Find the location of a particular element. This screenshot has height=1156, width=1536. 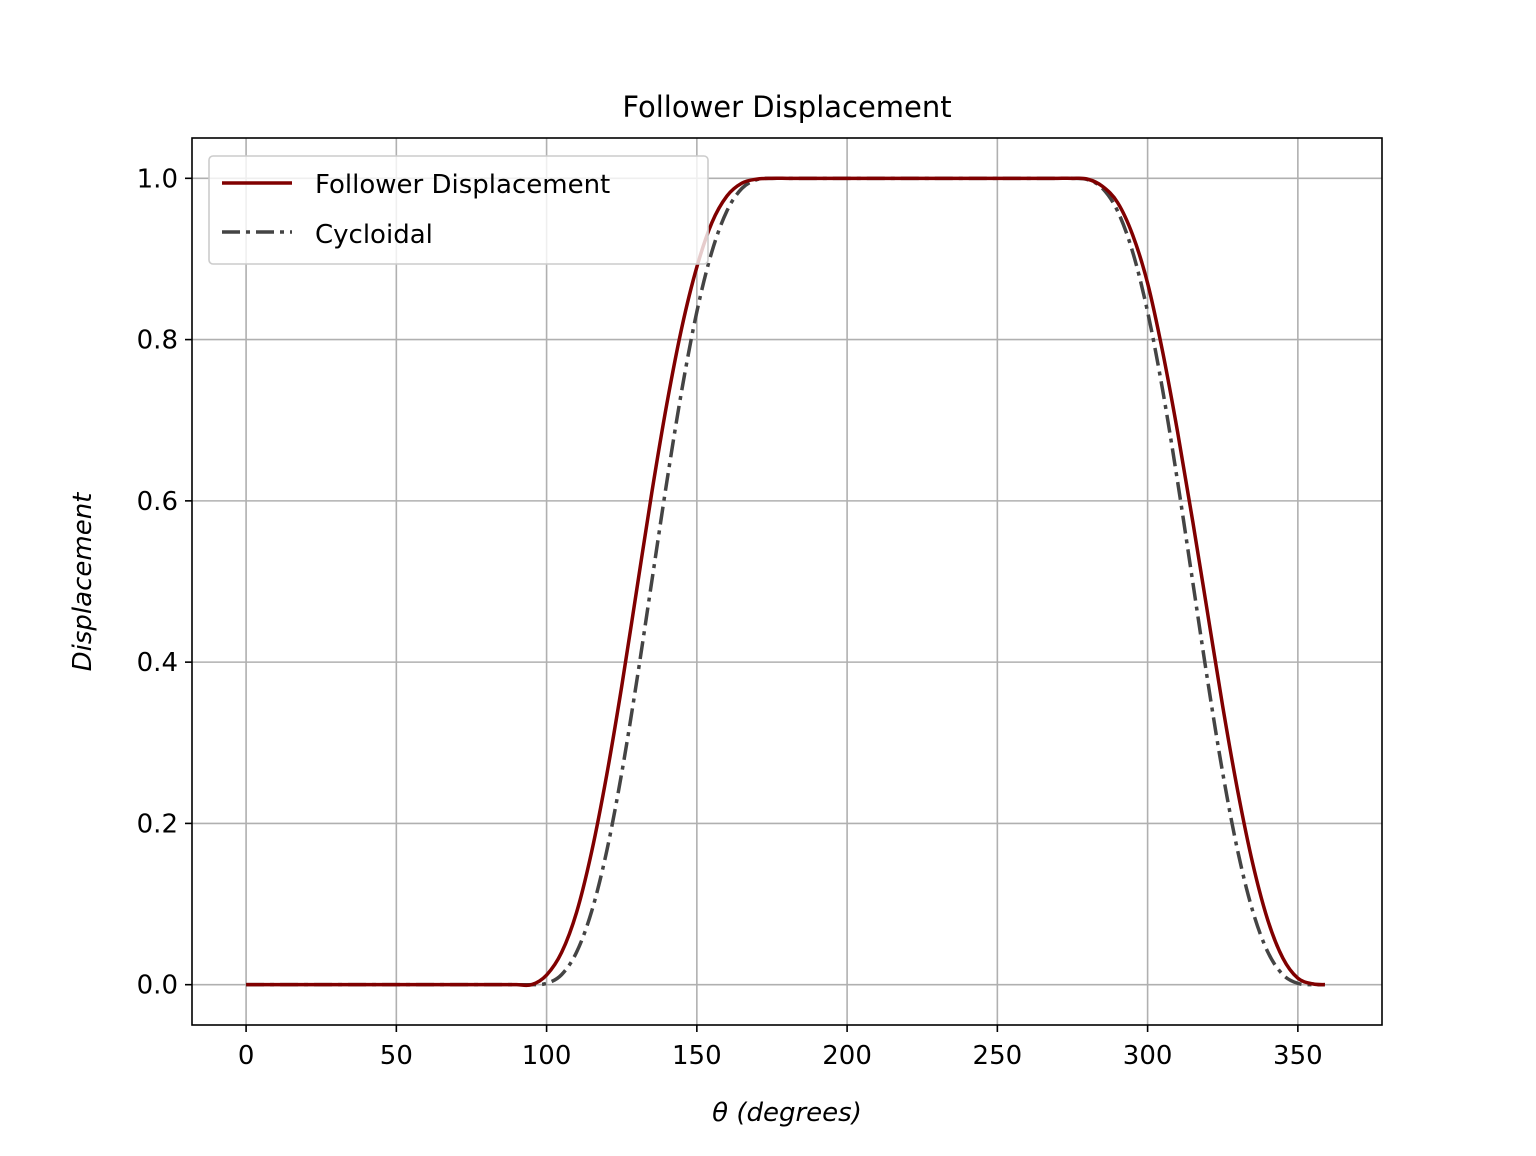

y-tick-label: 0.2 is located at coordinates (157, 824).